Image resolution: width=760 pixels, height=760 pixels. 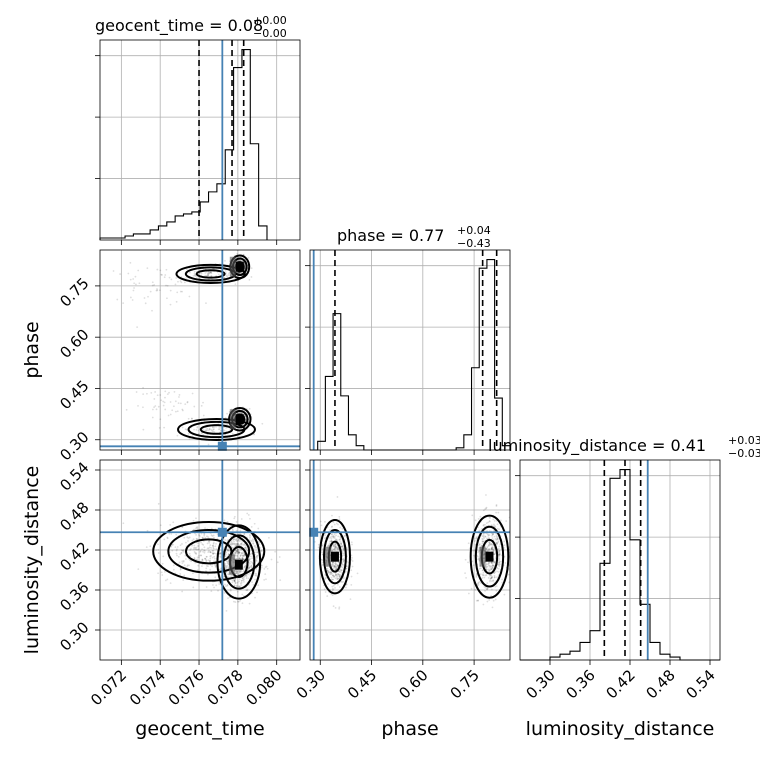 What do you see at coordinates (335, 557) in the screenshot?
I see `density-contour` at bounding box center [335, 557].